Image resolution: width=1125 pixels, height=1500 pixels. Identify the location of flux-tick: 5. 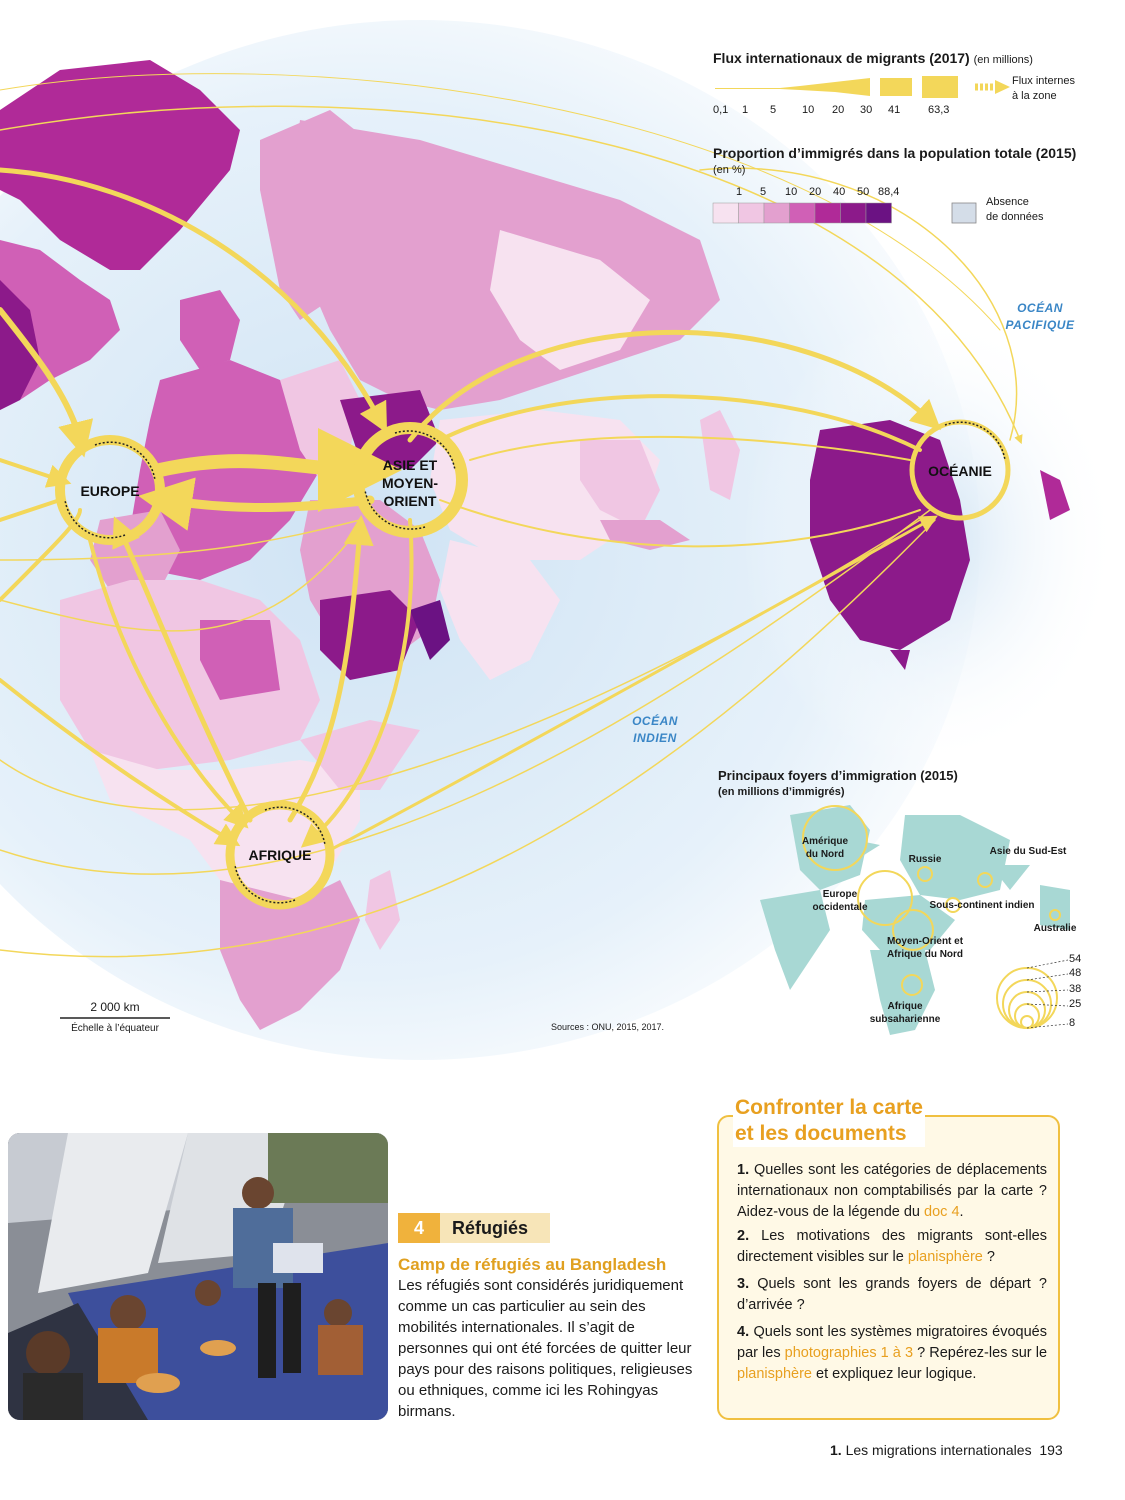
(773, 110).